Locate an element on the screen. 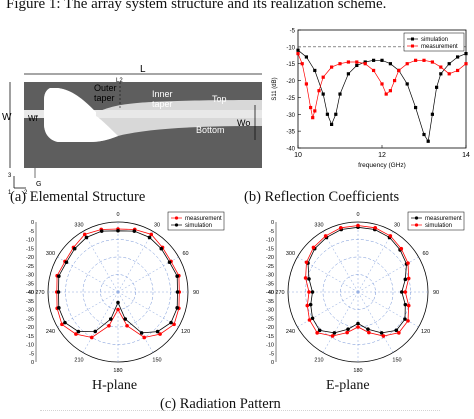 The width and height of the screenshot is (474, 419). radial-tick-label-lower: -40 is located at coordinates (270, 293).